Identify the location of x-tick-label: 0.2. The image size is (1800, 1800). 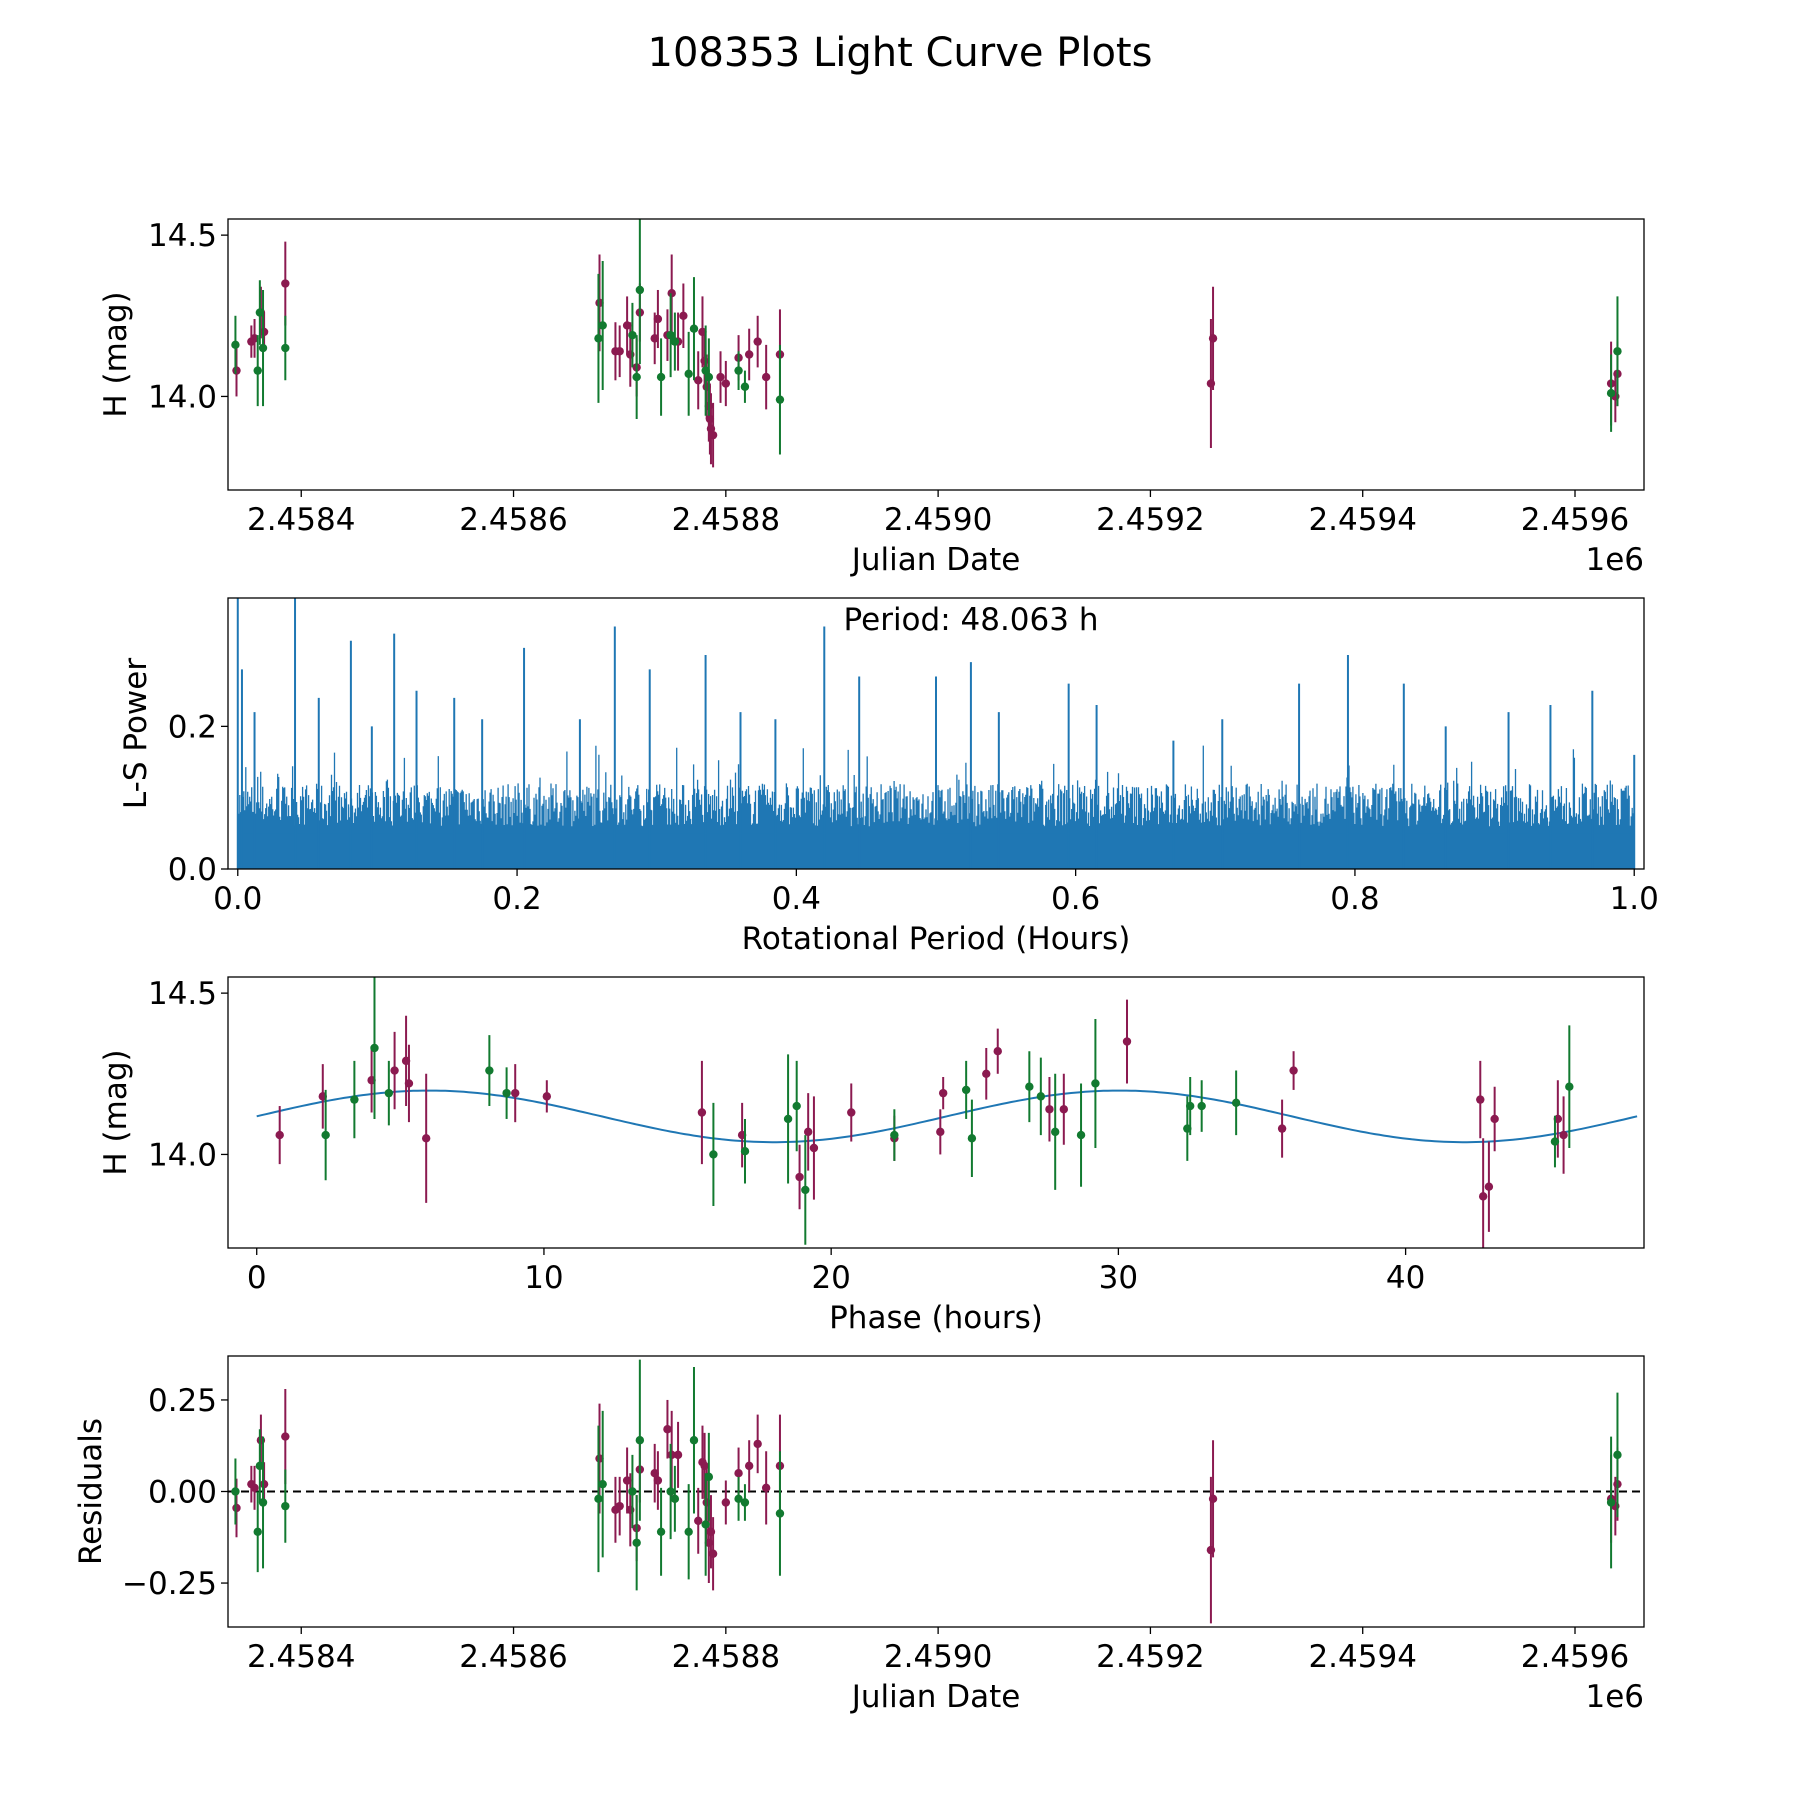
(516, 899).